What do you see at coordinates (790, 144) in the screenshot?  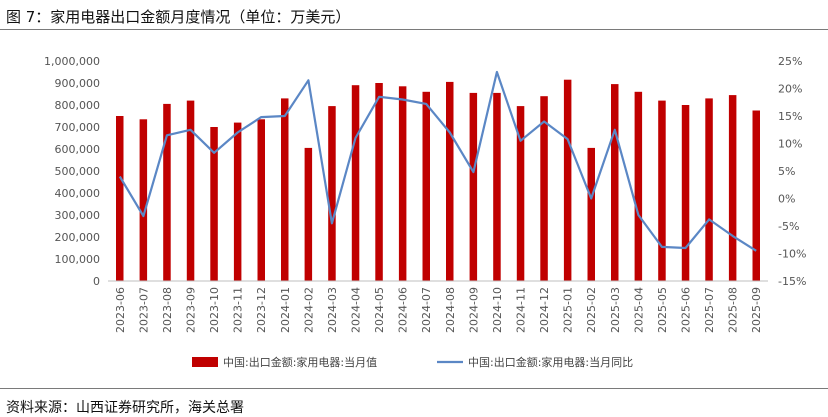 I see `right-tick-label: 10%` at bounding box center [790, 144].